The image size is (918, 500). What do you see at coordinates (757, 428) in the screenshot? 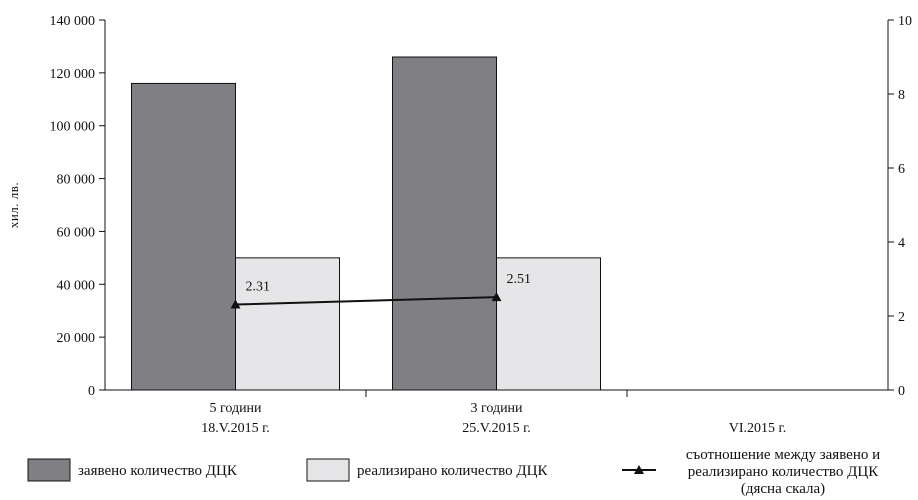
I see `category-label-line2: VI.2015 г.` at bounding box center [757, 428].